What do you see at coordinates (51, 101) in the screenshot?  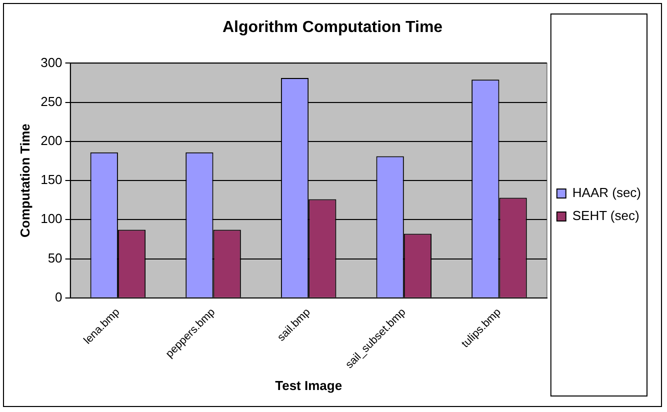 I see `y-tick-label: 250` at bounding box center [51, 101].